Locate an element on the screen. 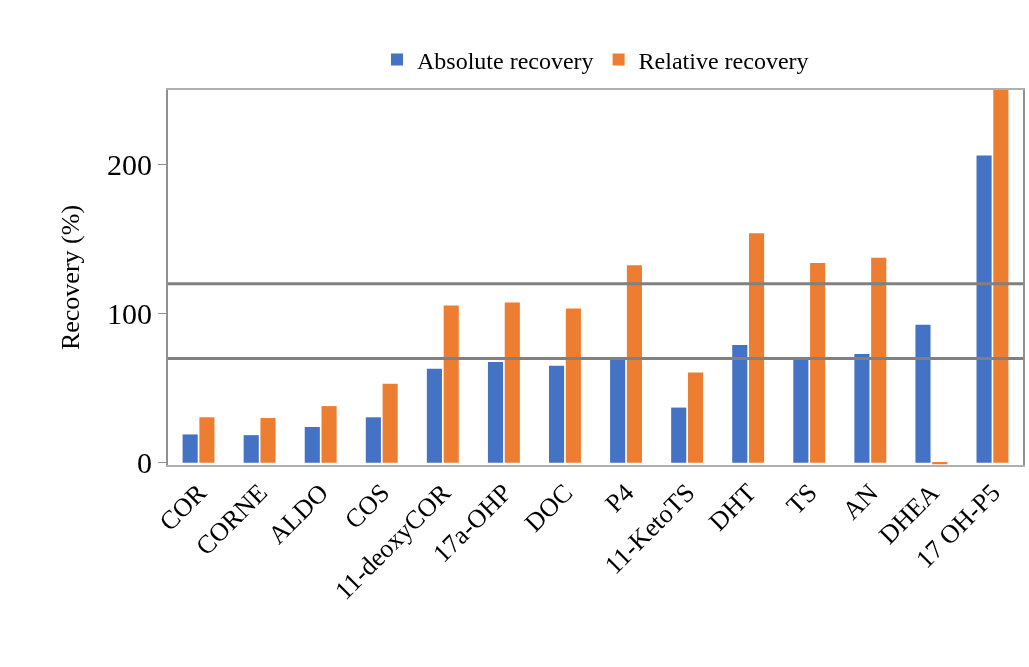  y-tick-label: 0 is located at coordinates (144, 463).